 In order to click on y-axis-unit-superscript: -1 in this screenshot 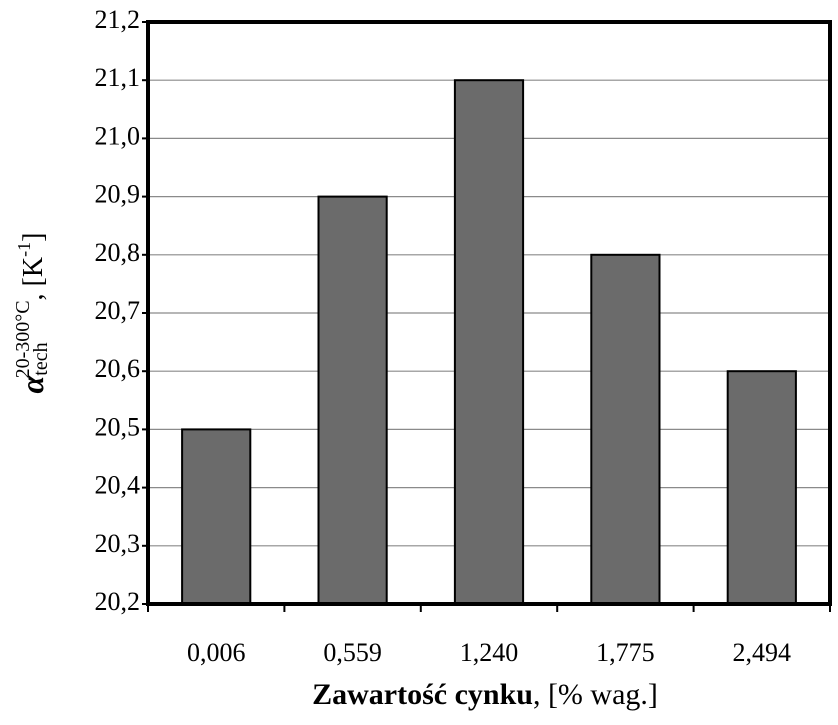, I will do `click(24, 249)`.